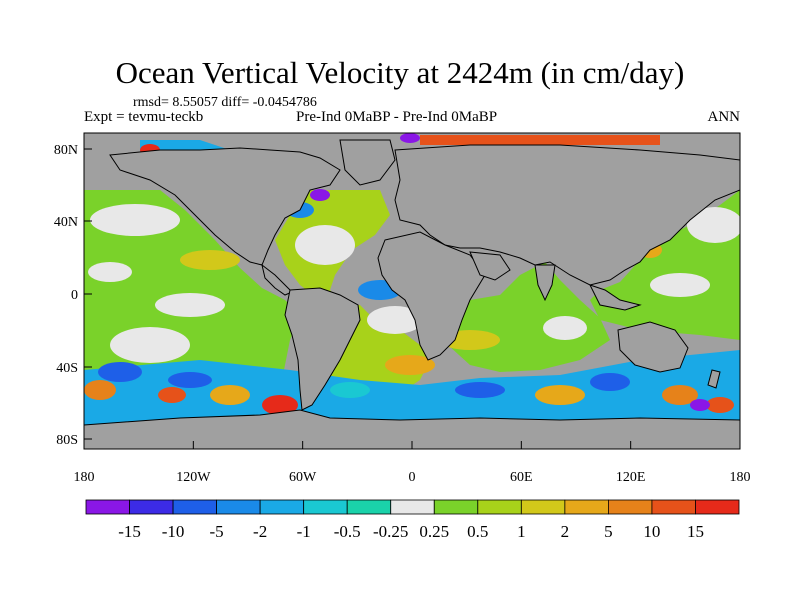  I want to click on colorbar-label: -1, so click(304, 531).